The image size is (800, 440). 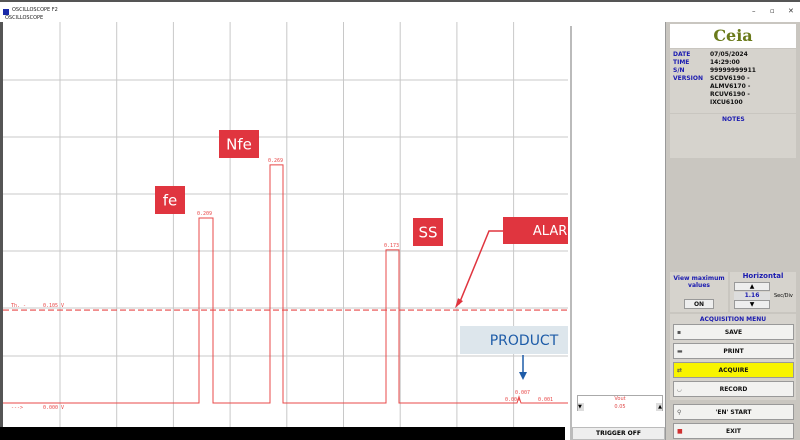 What do you see at coordinates (730, 86) in the screenshot?
I see `info-value: ALMV6170 -` at bounding box center [730, 86].